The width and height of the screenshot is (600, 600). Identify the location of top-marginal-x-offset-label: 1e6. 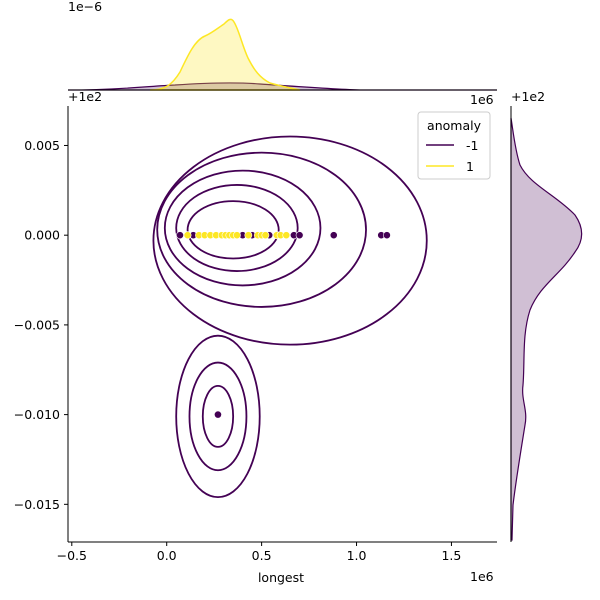
(482, 99).